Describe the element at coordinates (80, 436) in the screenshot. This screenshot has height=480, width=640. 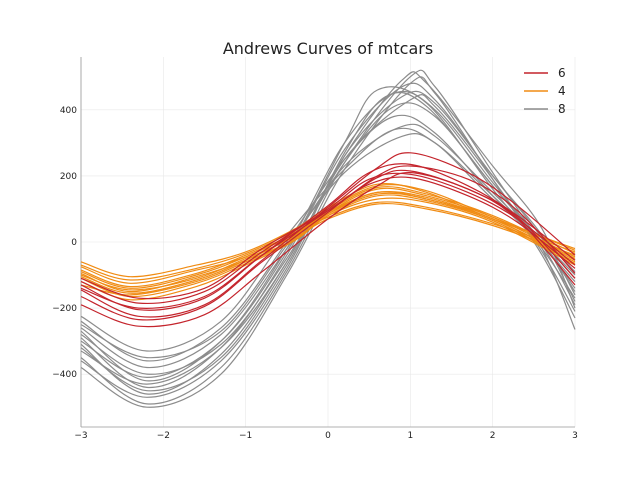
I see `x-tick-label: −3` at that location.